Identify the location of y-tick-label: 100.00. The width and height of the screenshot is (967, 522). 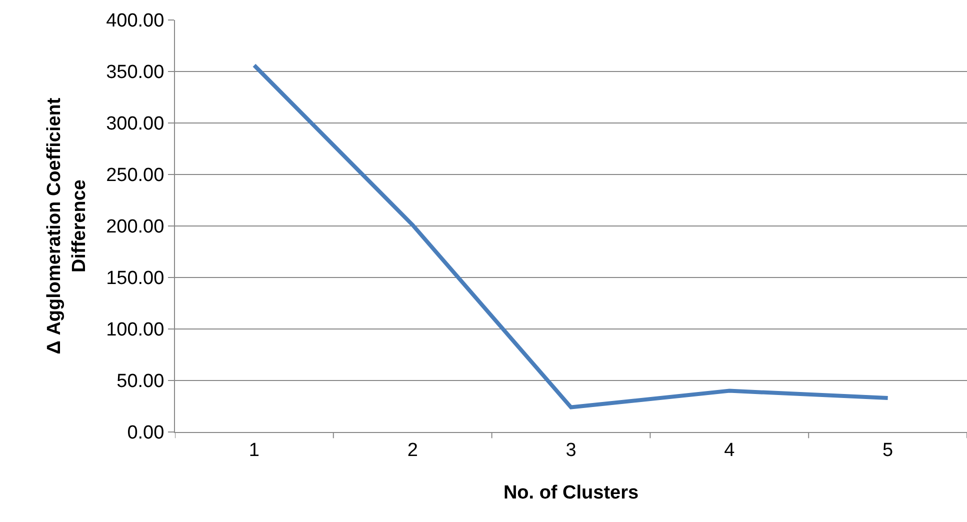
(135, 330).